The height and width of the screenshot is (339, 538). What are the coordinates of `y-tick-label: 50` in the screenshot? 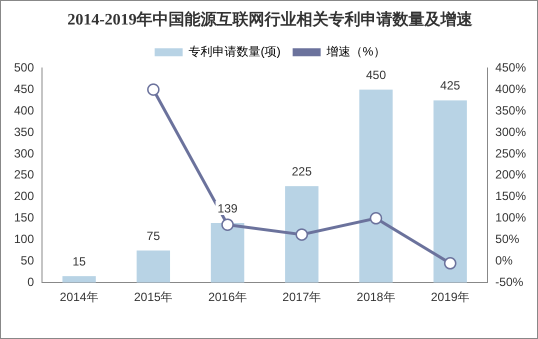 It's located at (27, 260).